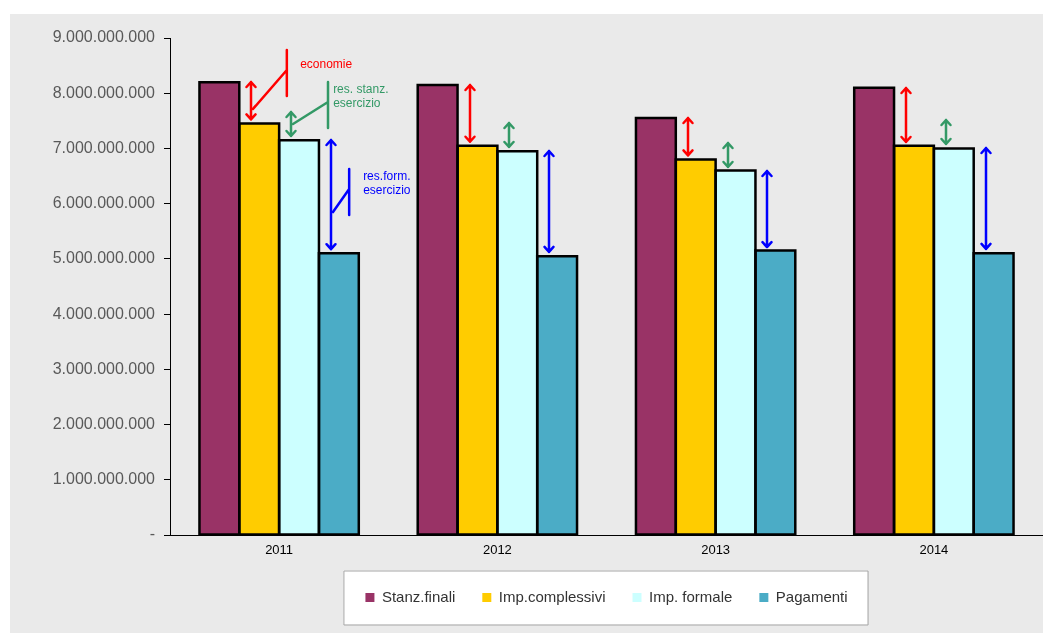  Describe the element at coordinates (104, 313) in the screenshot. I see `y-tick-label: 4.000.000.000` at that location.